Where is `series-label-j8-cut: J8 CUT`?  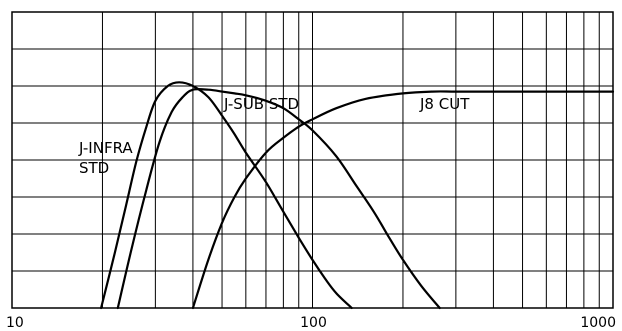 series-label-j8-cut: J8 CUT is located at coordinates (444, 104).